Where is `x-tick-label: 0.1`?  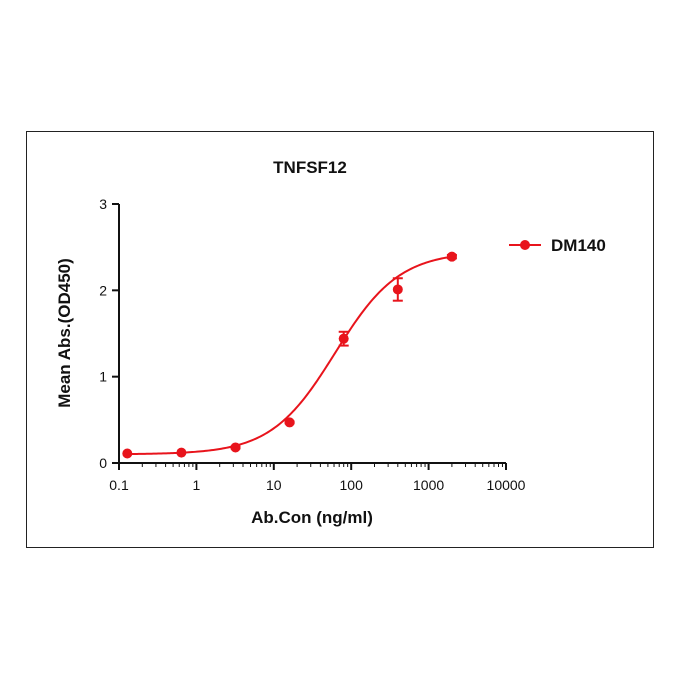 x-tick-label: 0.1 is located at coordinates (119, 485).